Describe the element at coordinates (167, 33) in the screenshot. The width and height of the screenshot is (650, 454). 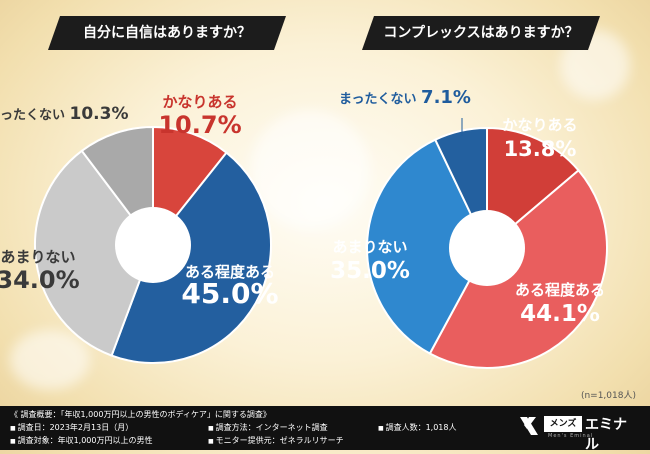
I see `chart-title-confidence: 自分に自信はありますか？` at that location.